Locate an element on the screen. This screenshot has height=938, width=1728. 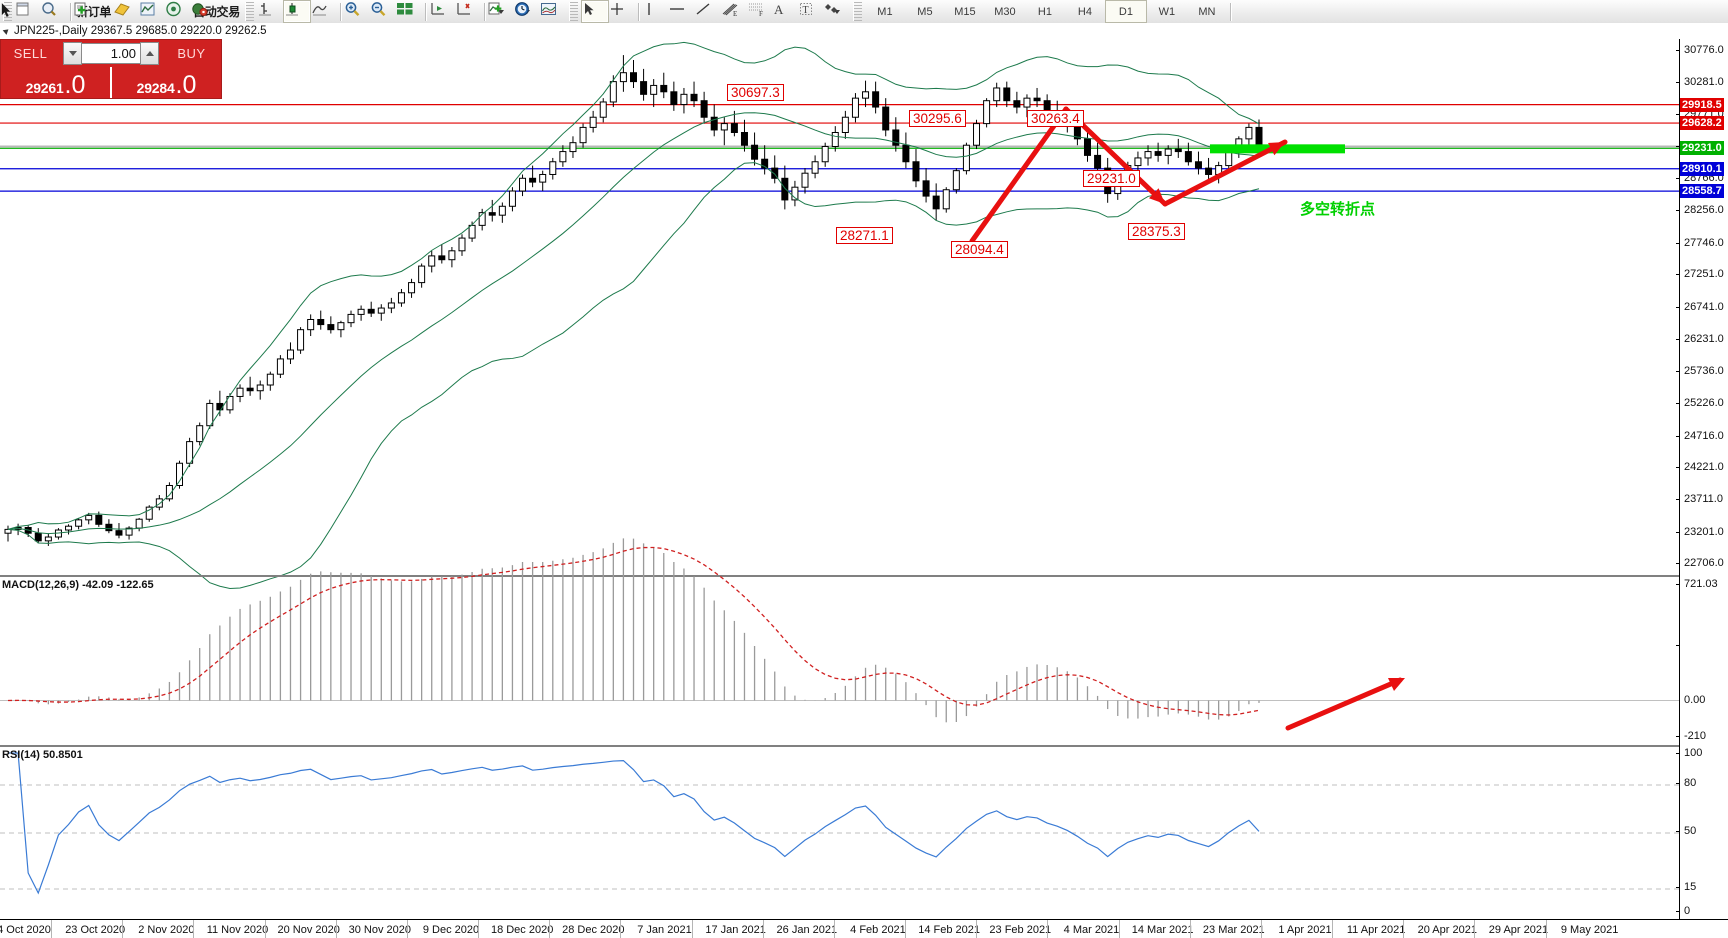
price-level-badge: 28558.7 is located at coordinates (1702, 191).